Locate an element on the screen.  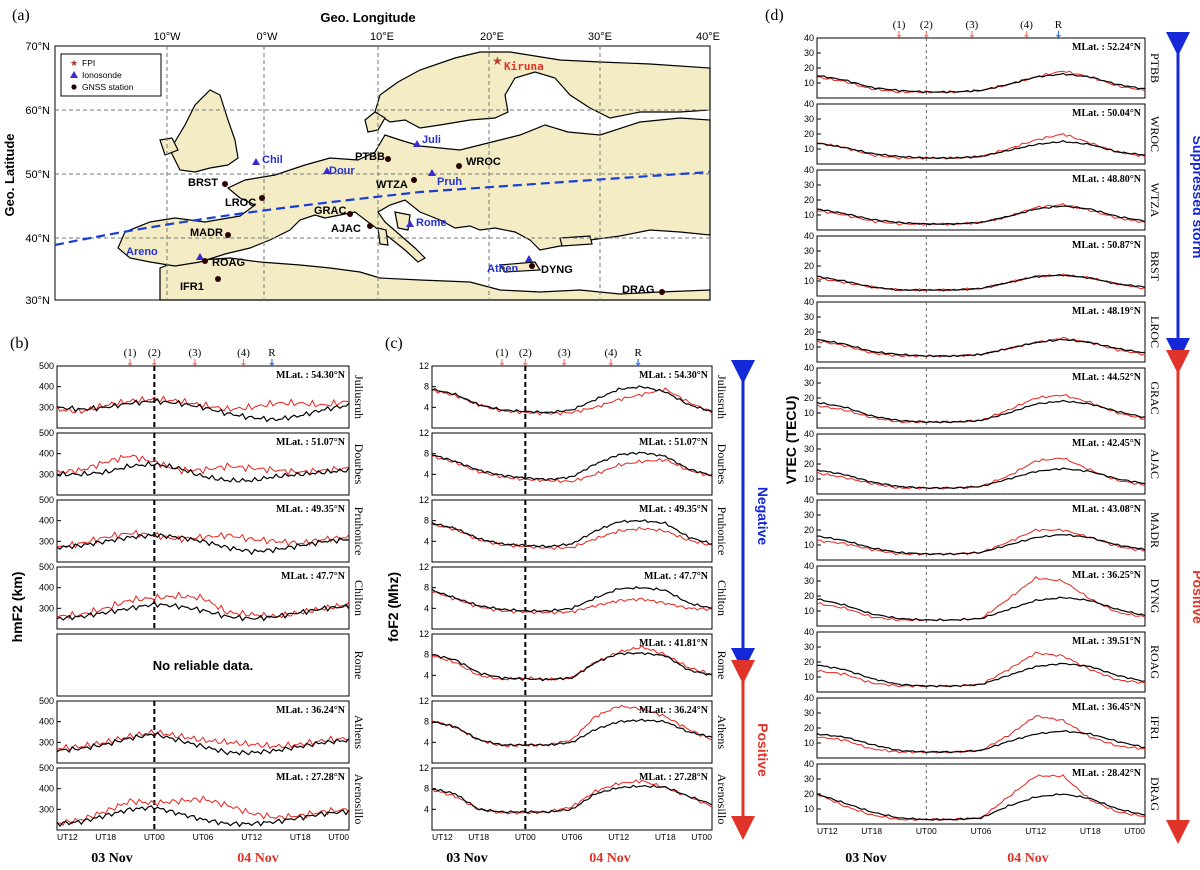
mlat-label: MLat. : 51.07°N is located at coordinates (311, 442).